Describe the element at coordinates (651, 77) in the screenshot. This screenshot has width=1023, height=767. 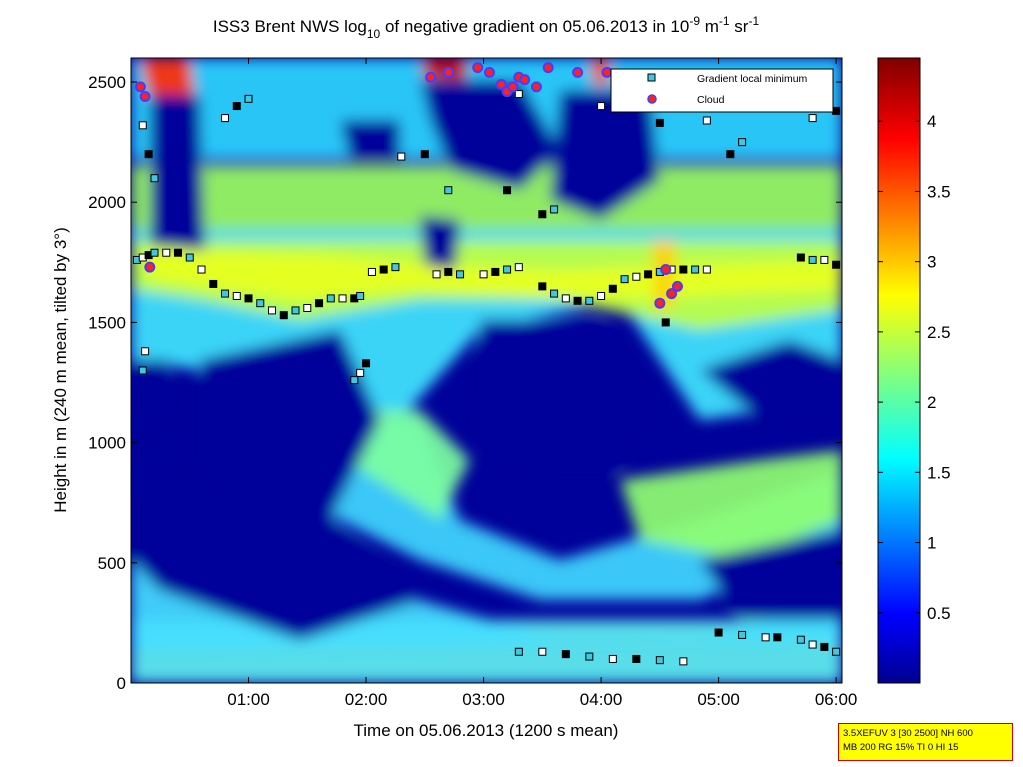
I see `legend-marker-gradient` at that location.